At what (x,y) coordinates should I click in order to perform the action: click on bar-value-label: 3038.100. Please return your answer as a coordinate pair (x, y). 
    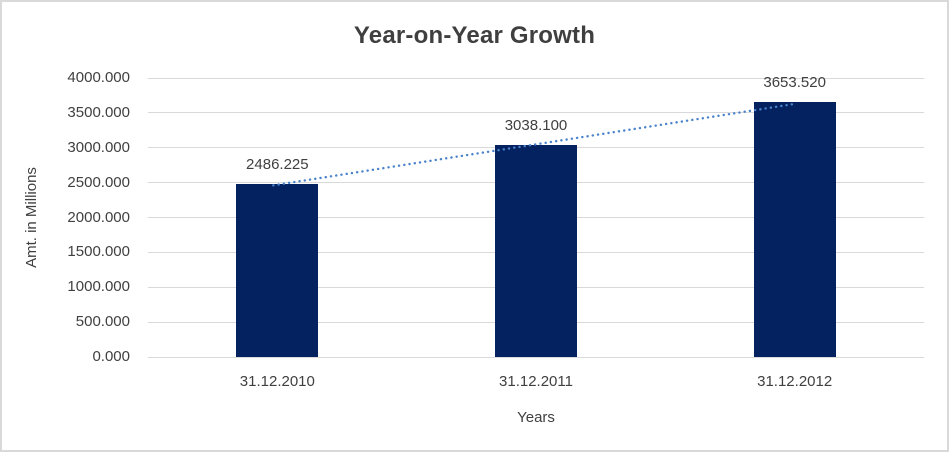
    Looking at the image, I should click on (536, 126).